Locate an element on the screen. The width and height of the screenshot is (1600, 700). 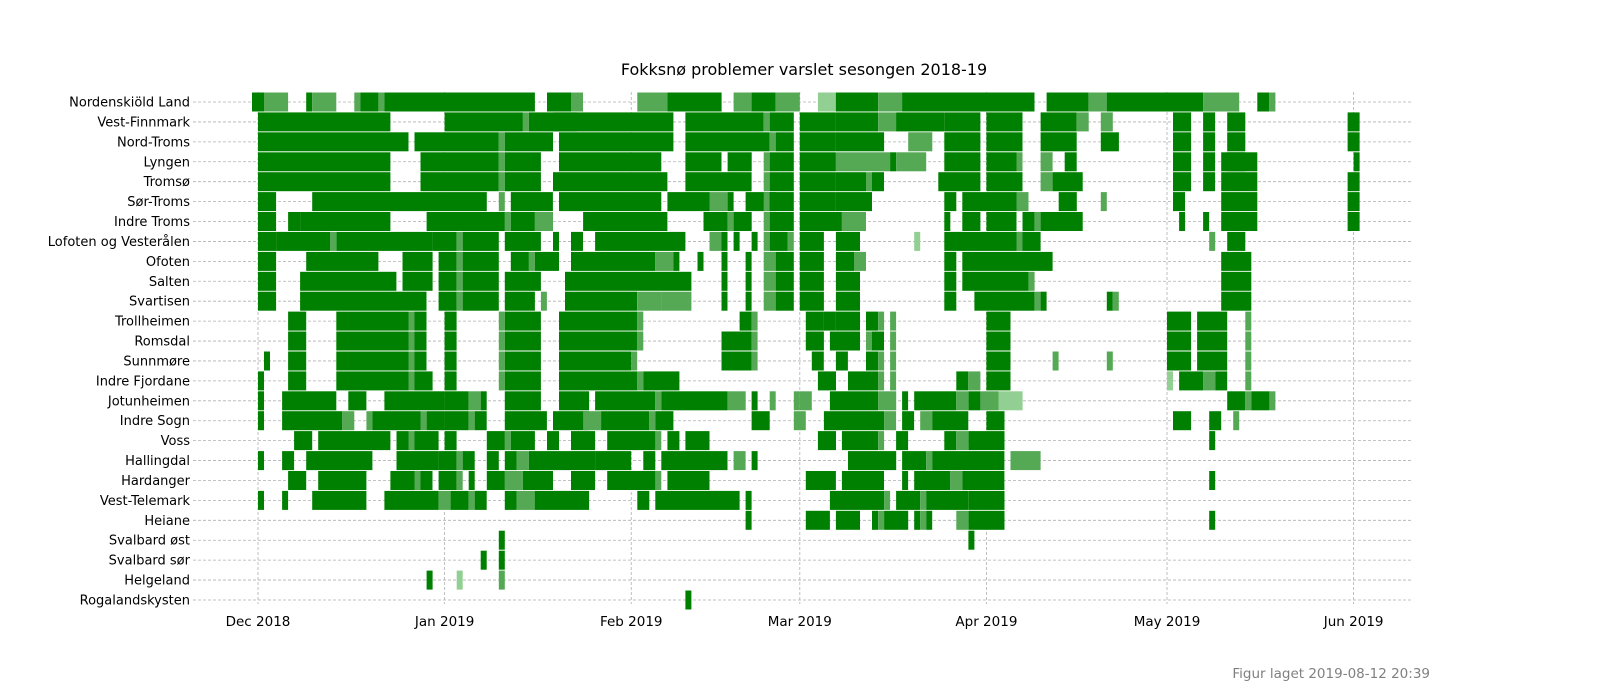
region-label: Nord-Troms is located at coordinates (153, 142).